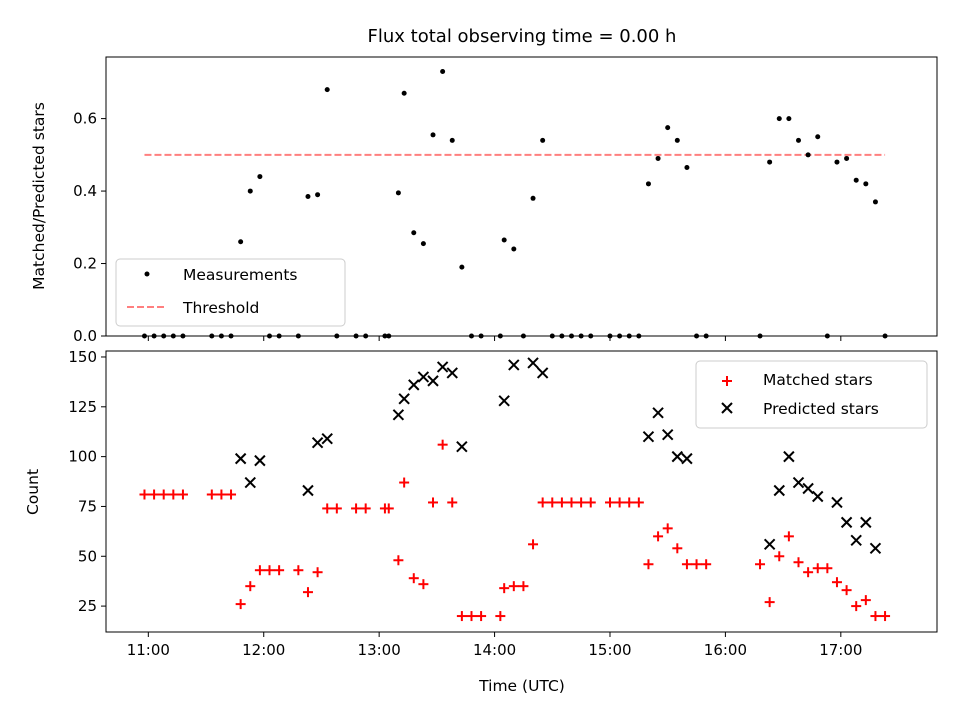 The image size is (960, 725). What do you see at coordinates (87, 606) in the screenshot?
I see `count-y-tick-label: 25` at bounding box center [87, 606].